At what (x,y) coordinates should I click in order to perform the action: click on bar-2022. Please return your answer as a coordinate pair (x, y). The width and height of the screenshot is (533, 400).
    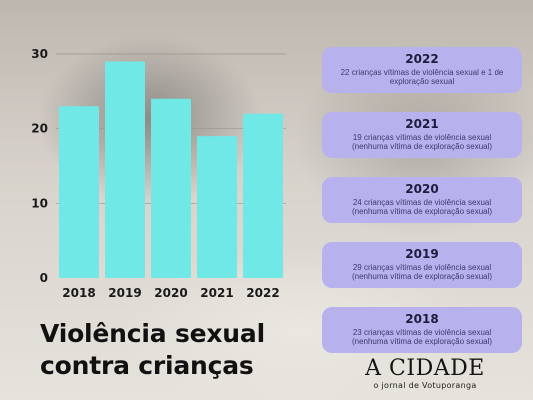
    Looking at the image, I should click on (263, 195).